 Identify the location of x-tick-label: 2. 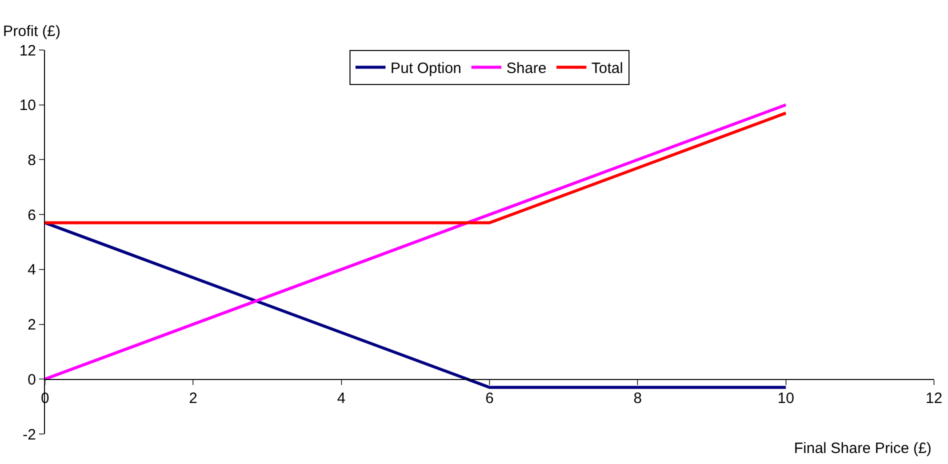
(193, 399).